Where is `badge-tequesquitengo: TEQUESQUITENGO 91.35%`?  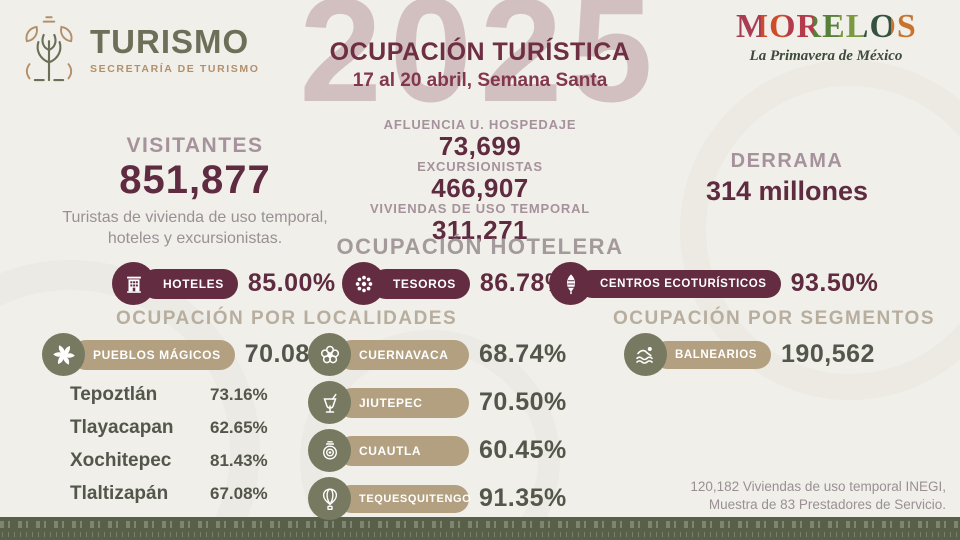
badge-tequesquitengo: TEQUESQUITENGO 91.35% is located at coordinates (437, 498).